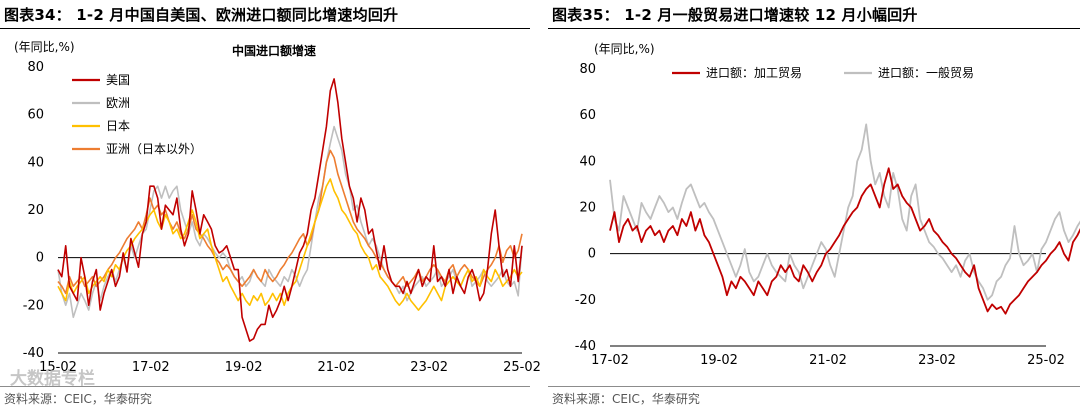  Describe the element at coordinates (754, 73) in the screenshot. I see `legend-label: 进口额：加工贸易` at that location.